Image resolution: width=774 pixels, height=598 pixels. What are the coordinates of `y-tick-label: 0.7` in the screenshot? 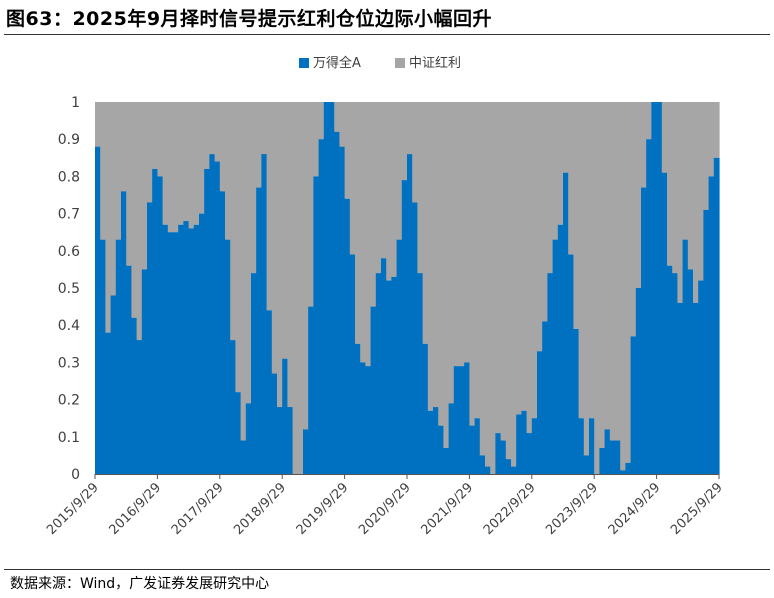 It's located at (69, 215).